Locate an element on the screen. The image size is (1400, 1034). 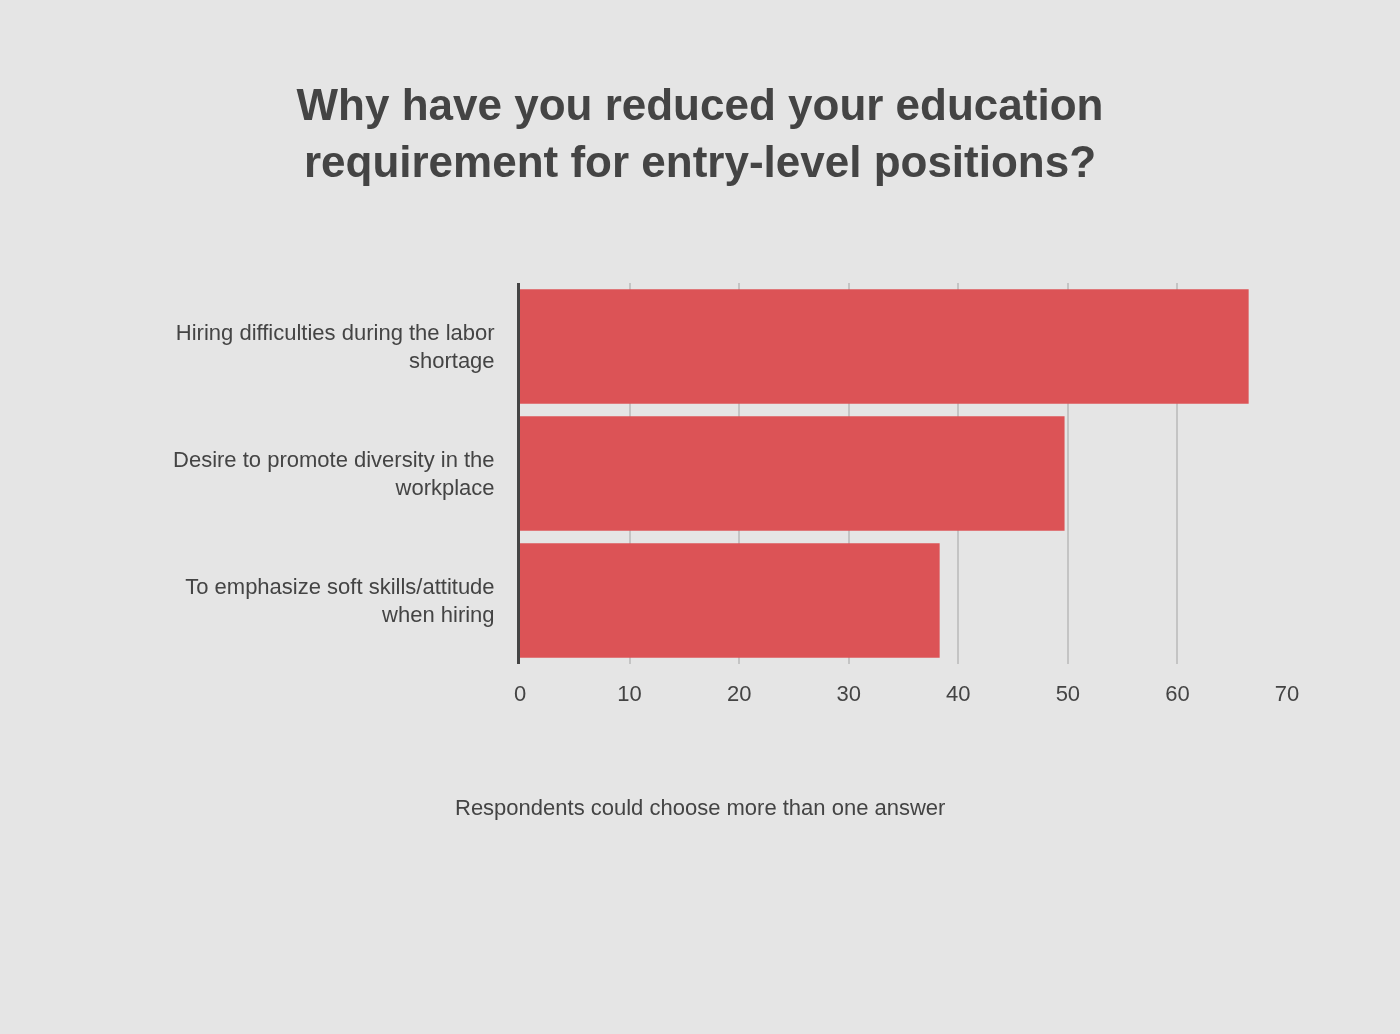
x-tick-label: 40 is located at coordinates (958, 693).